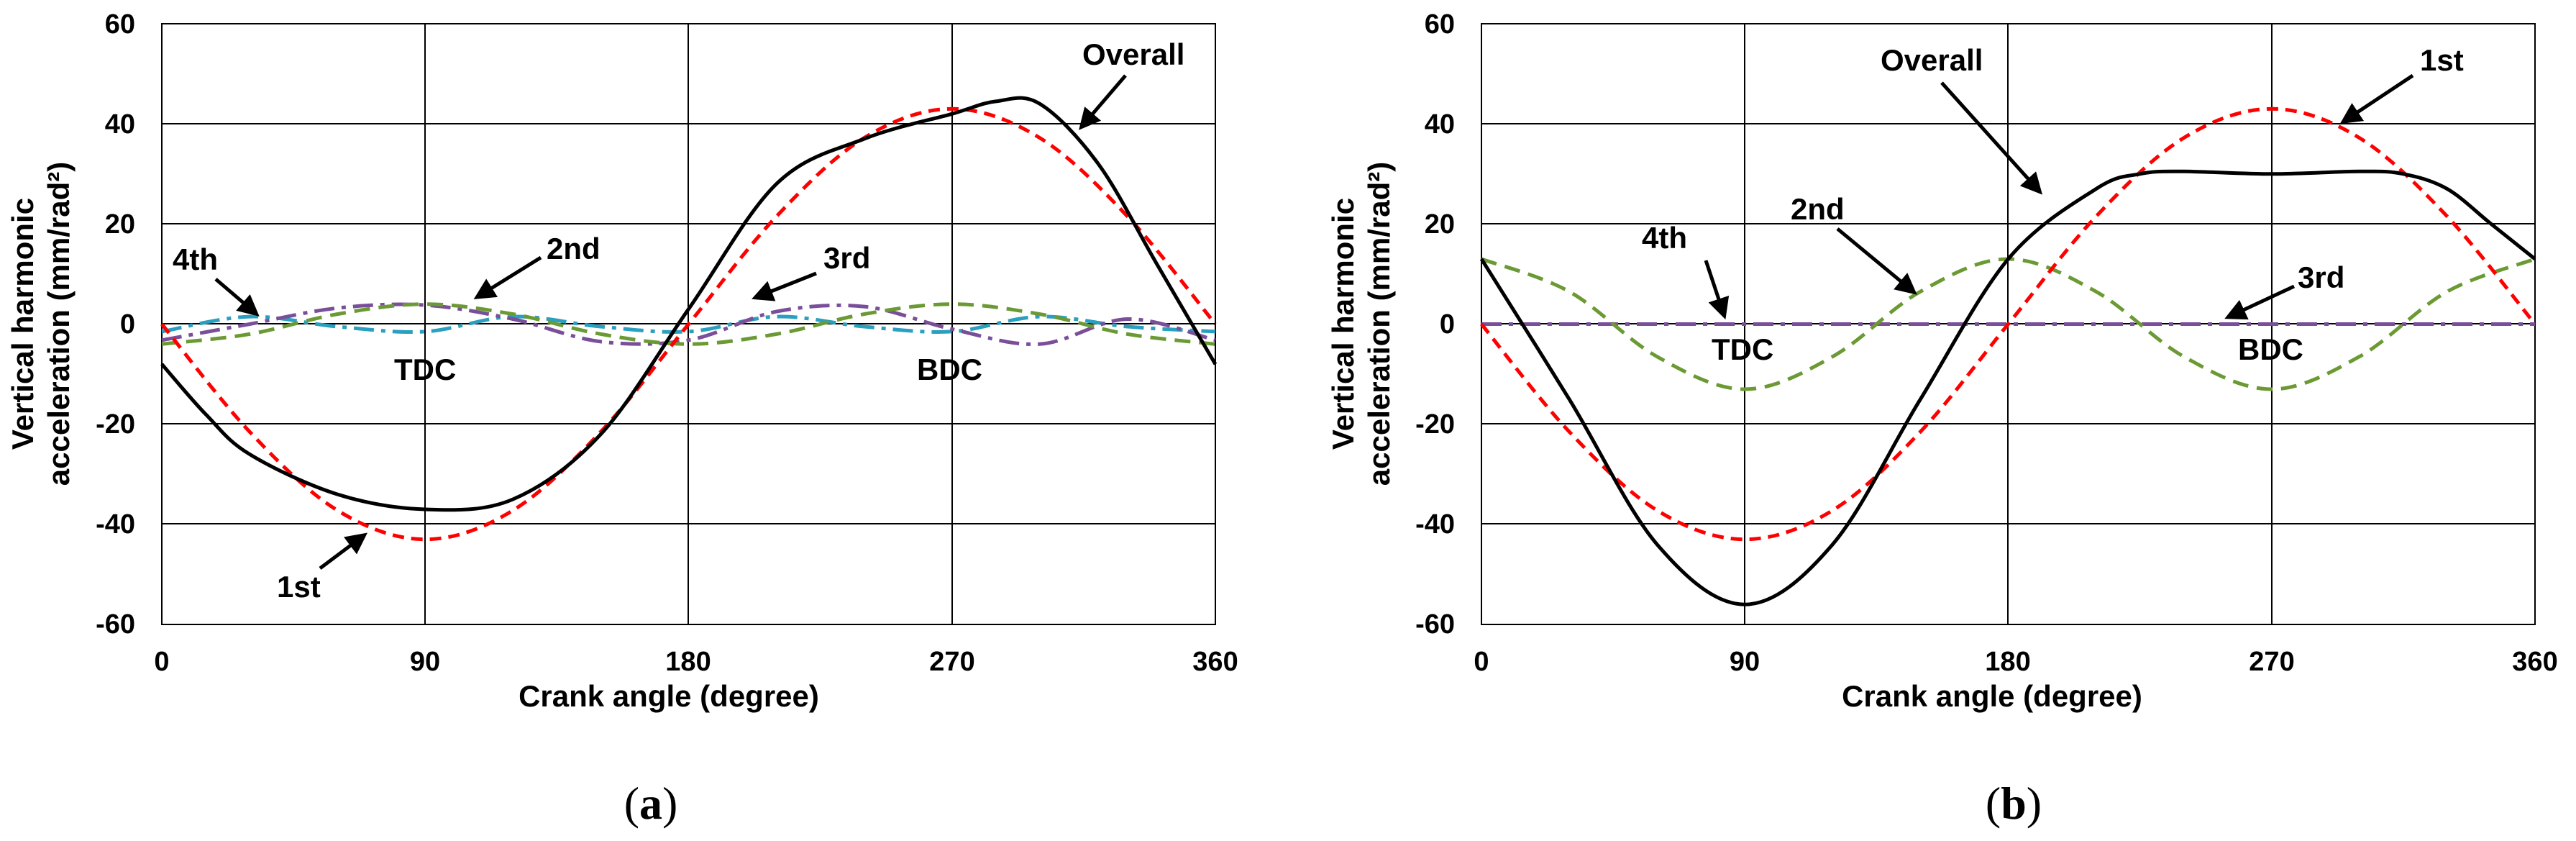 The height and width of the screenshot is (841, 2576). I want to click on series-line-2nd, so click(688, 324).